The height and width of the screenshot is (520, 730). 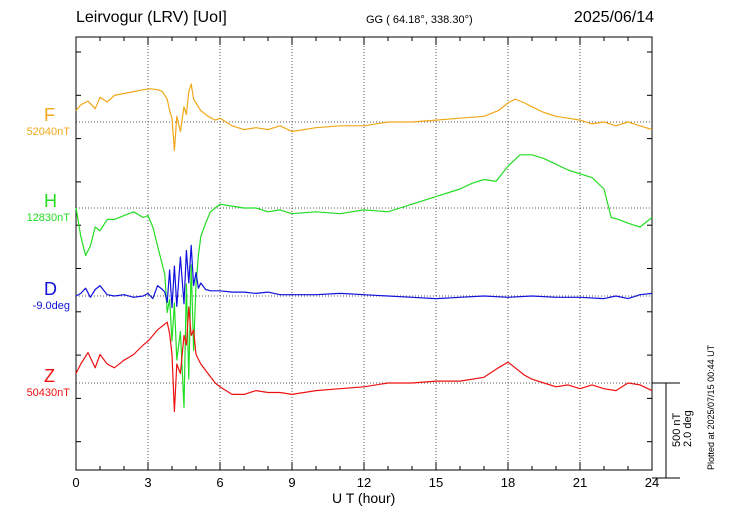 What do you see at coordinates (48, 132) in the screenshot?
I see `channel-baseline-F: 52040nT` at bounding box center [48, 132].